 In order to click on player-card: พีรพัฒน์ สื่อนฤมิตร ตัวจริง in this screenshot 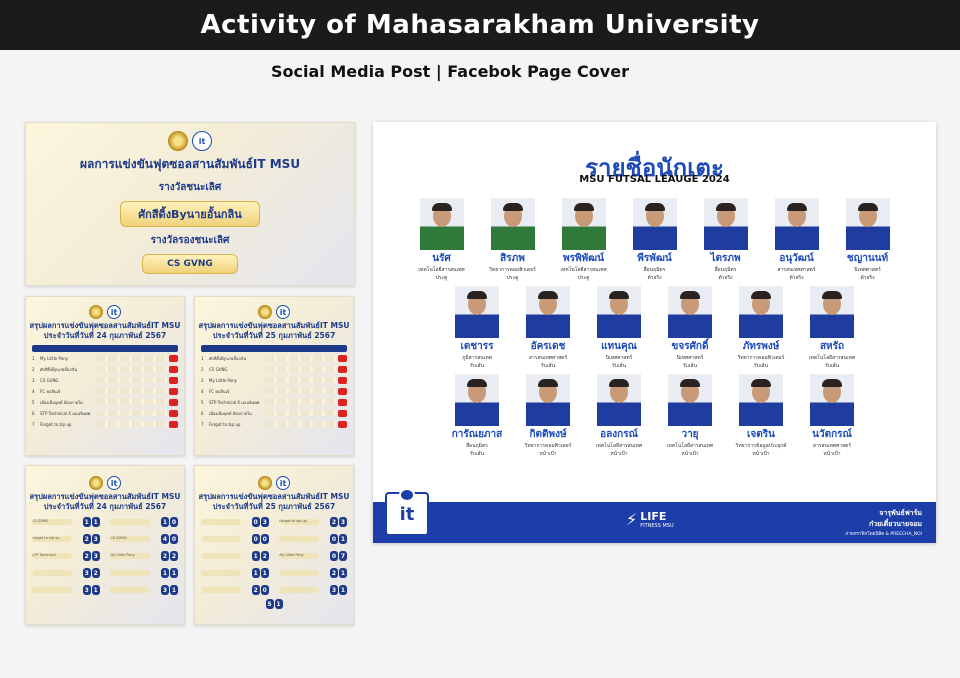, I will do `click(655, 240)`.